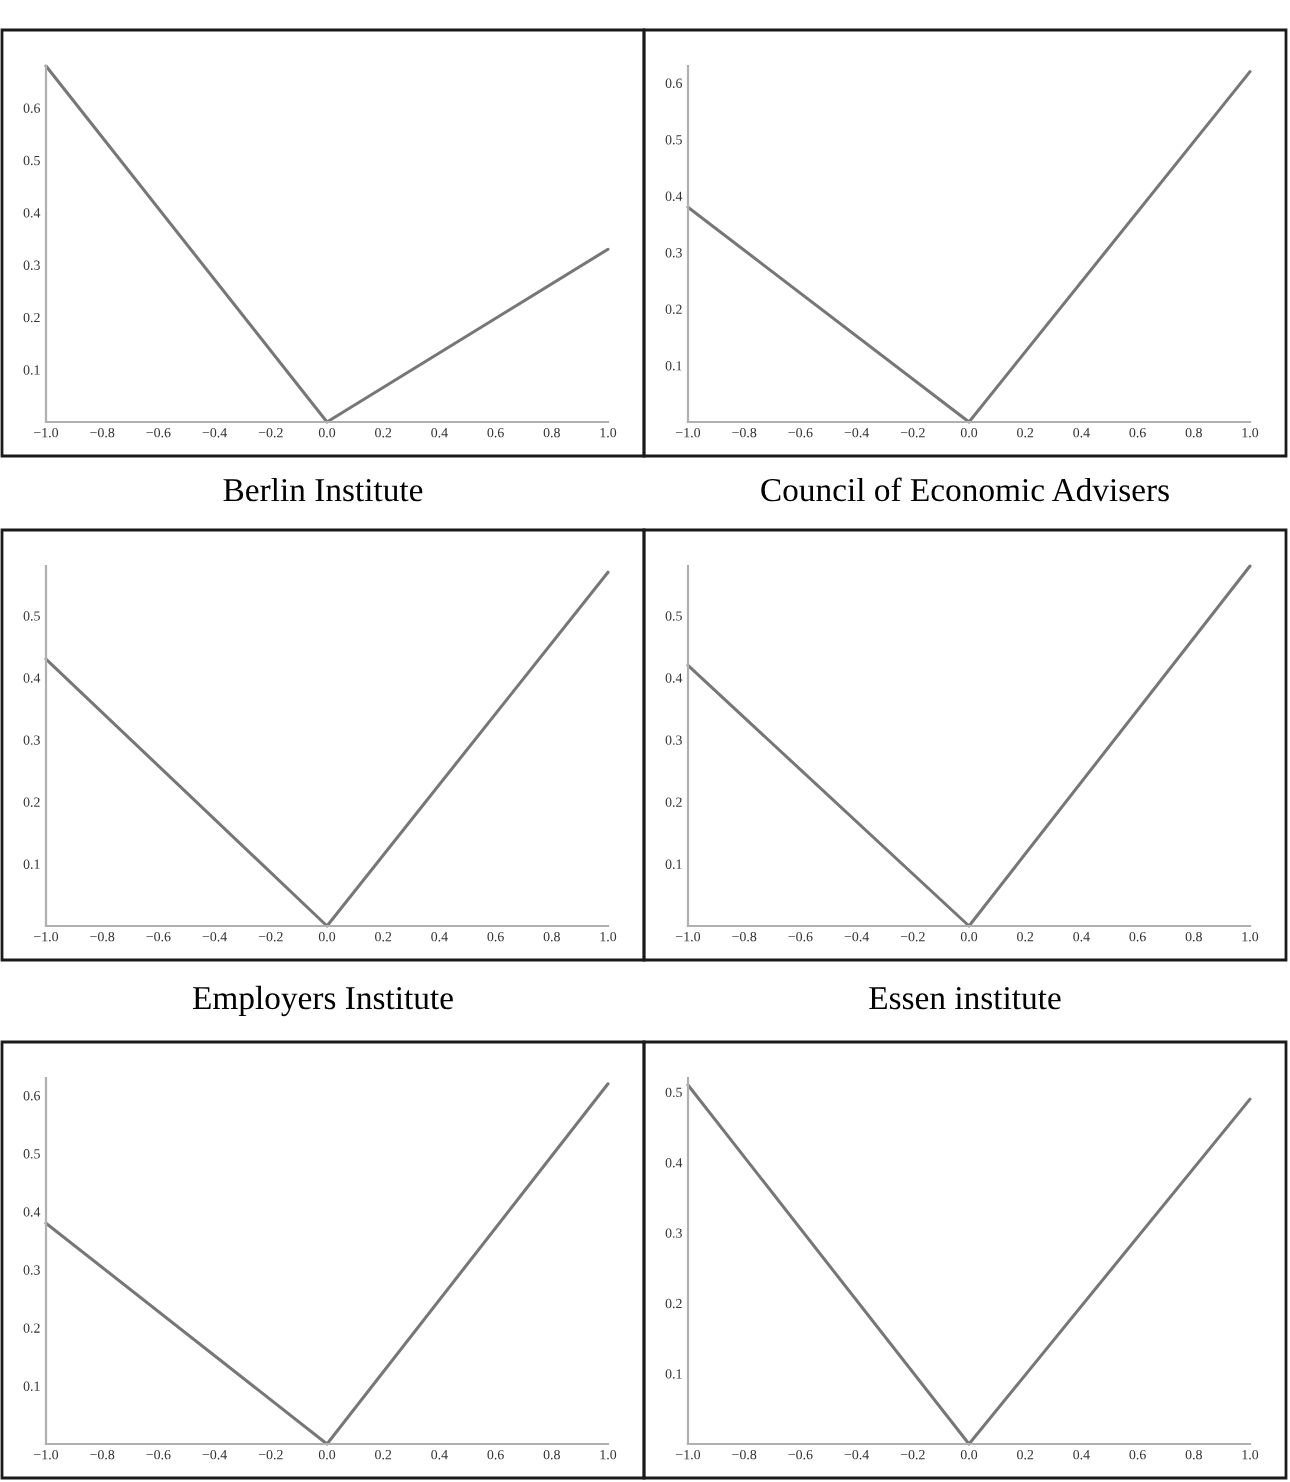 This screenshot has width=1290, height=1482. What do you see at coordinates (323, 489) in the screenshot?
I see `text: Berlin Institute` at bounding box center [323, 489].